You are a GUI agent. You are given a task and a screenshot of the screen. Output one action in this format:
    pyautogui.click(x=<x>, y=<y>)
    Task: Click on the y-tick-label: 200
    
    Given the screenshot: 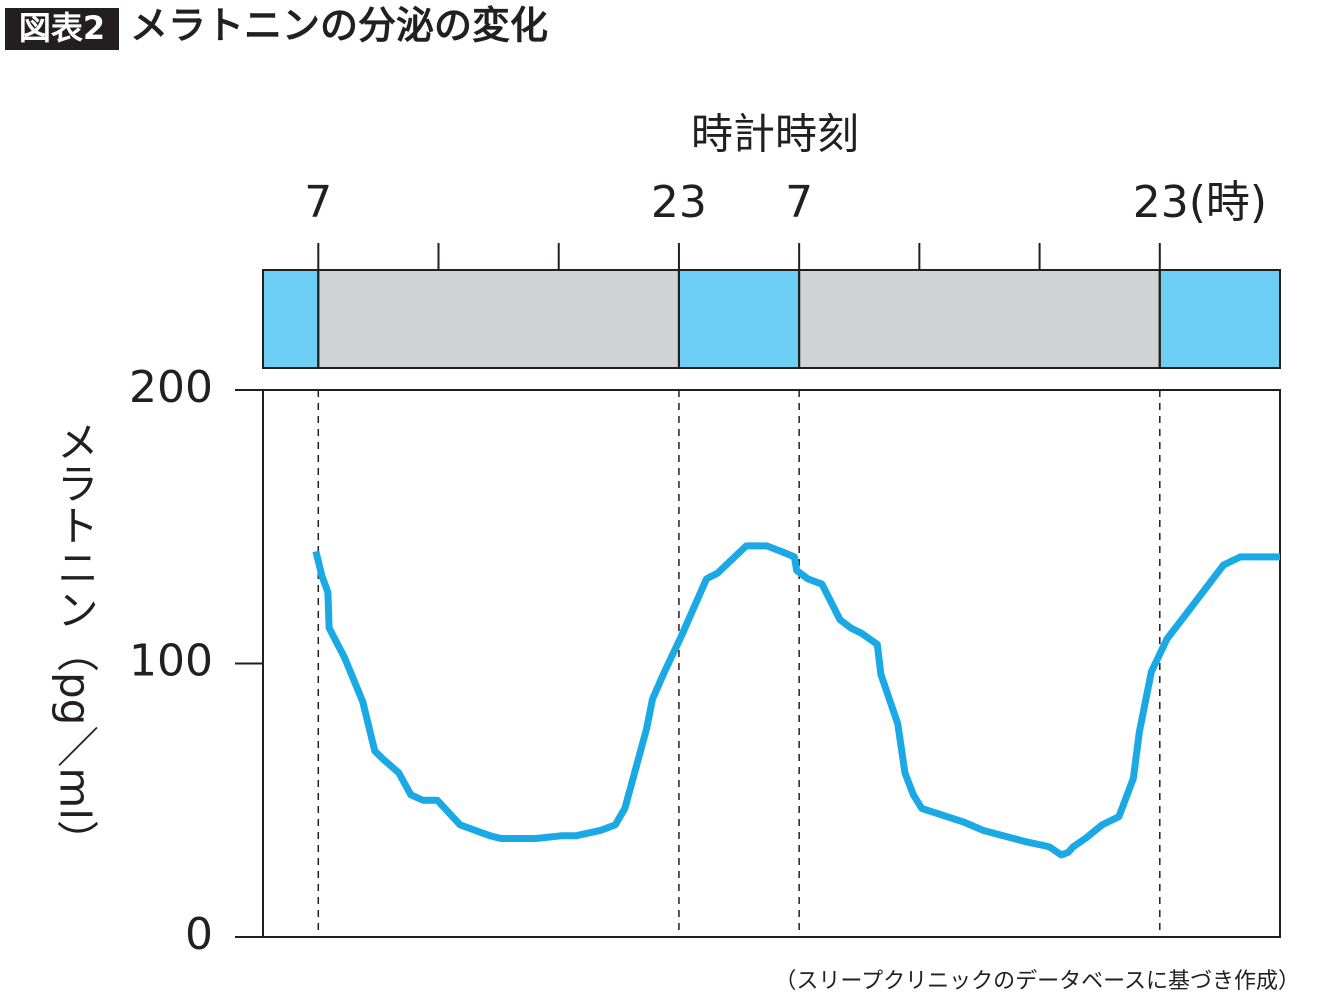 What is the action you would take?
    pyautogui.click(x=171, y=387)
    